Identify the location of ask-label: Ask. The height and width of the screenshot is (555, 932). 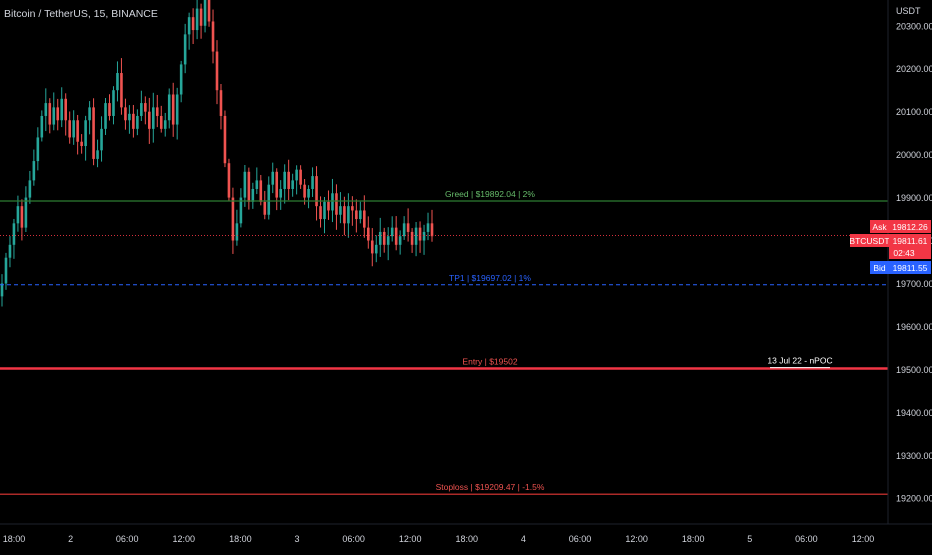
(879, 227).